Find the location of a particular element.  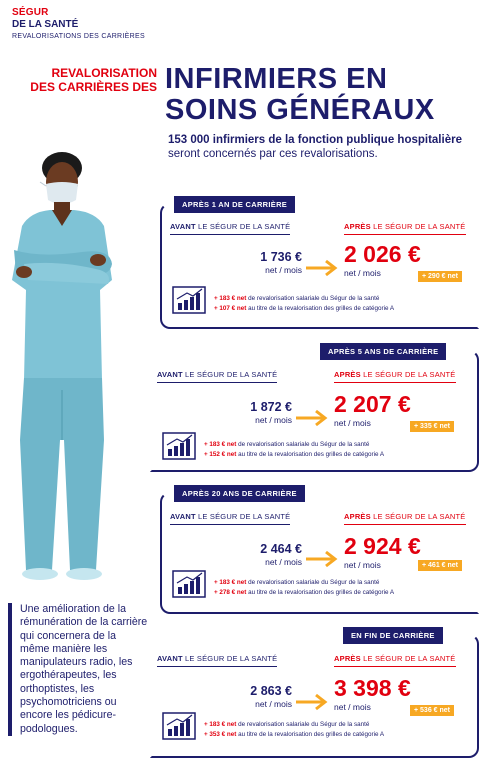

page-title: INFIRMIERS EN SOINS GÉNÉRAUX is located at coordinates (300, 95).